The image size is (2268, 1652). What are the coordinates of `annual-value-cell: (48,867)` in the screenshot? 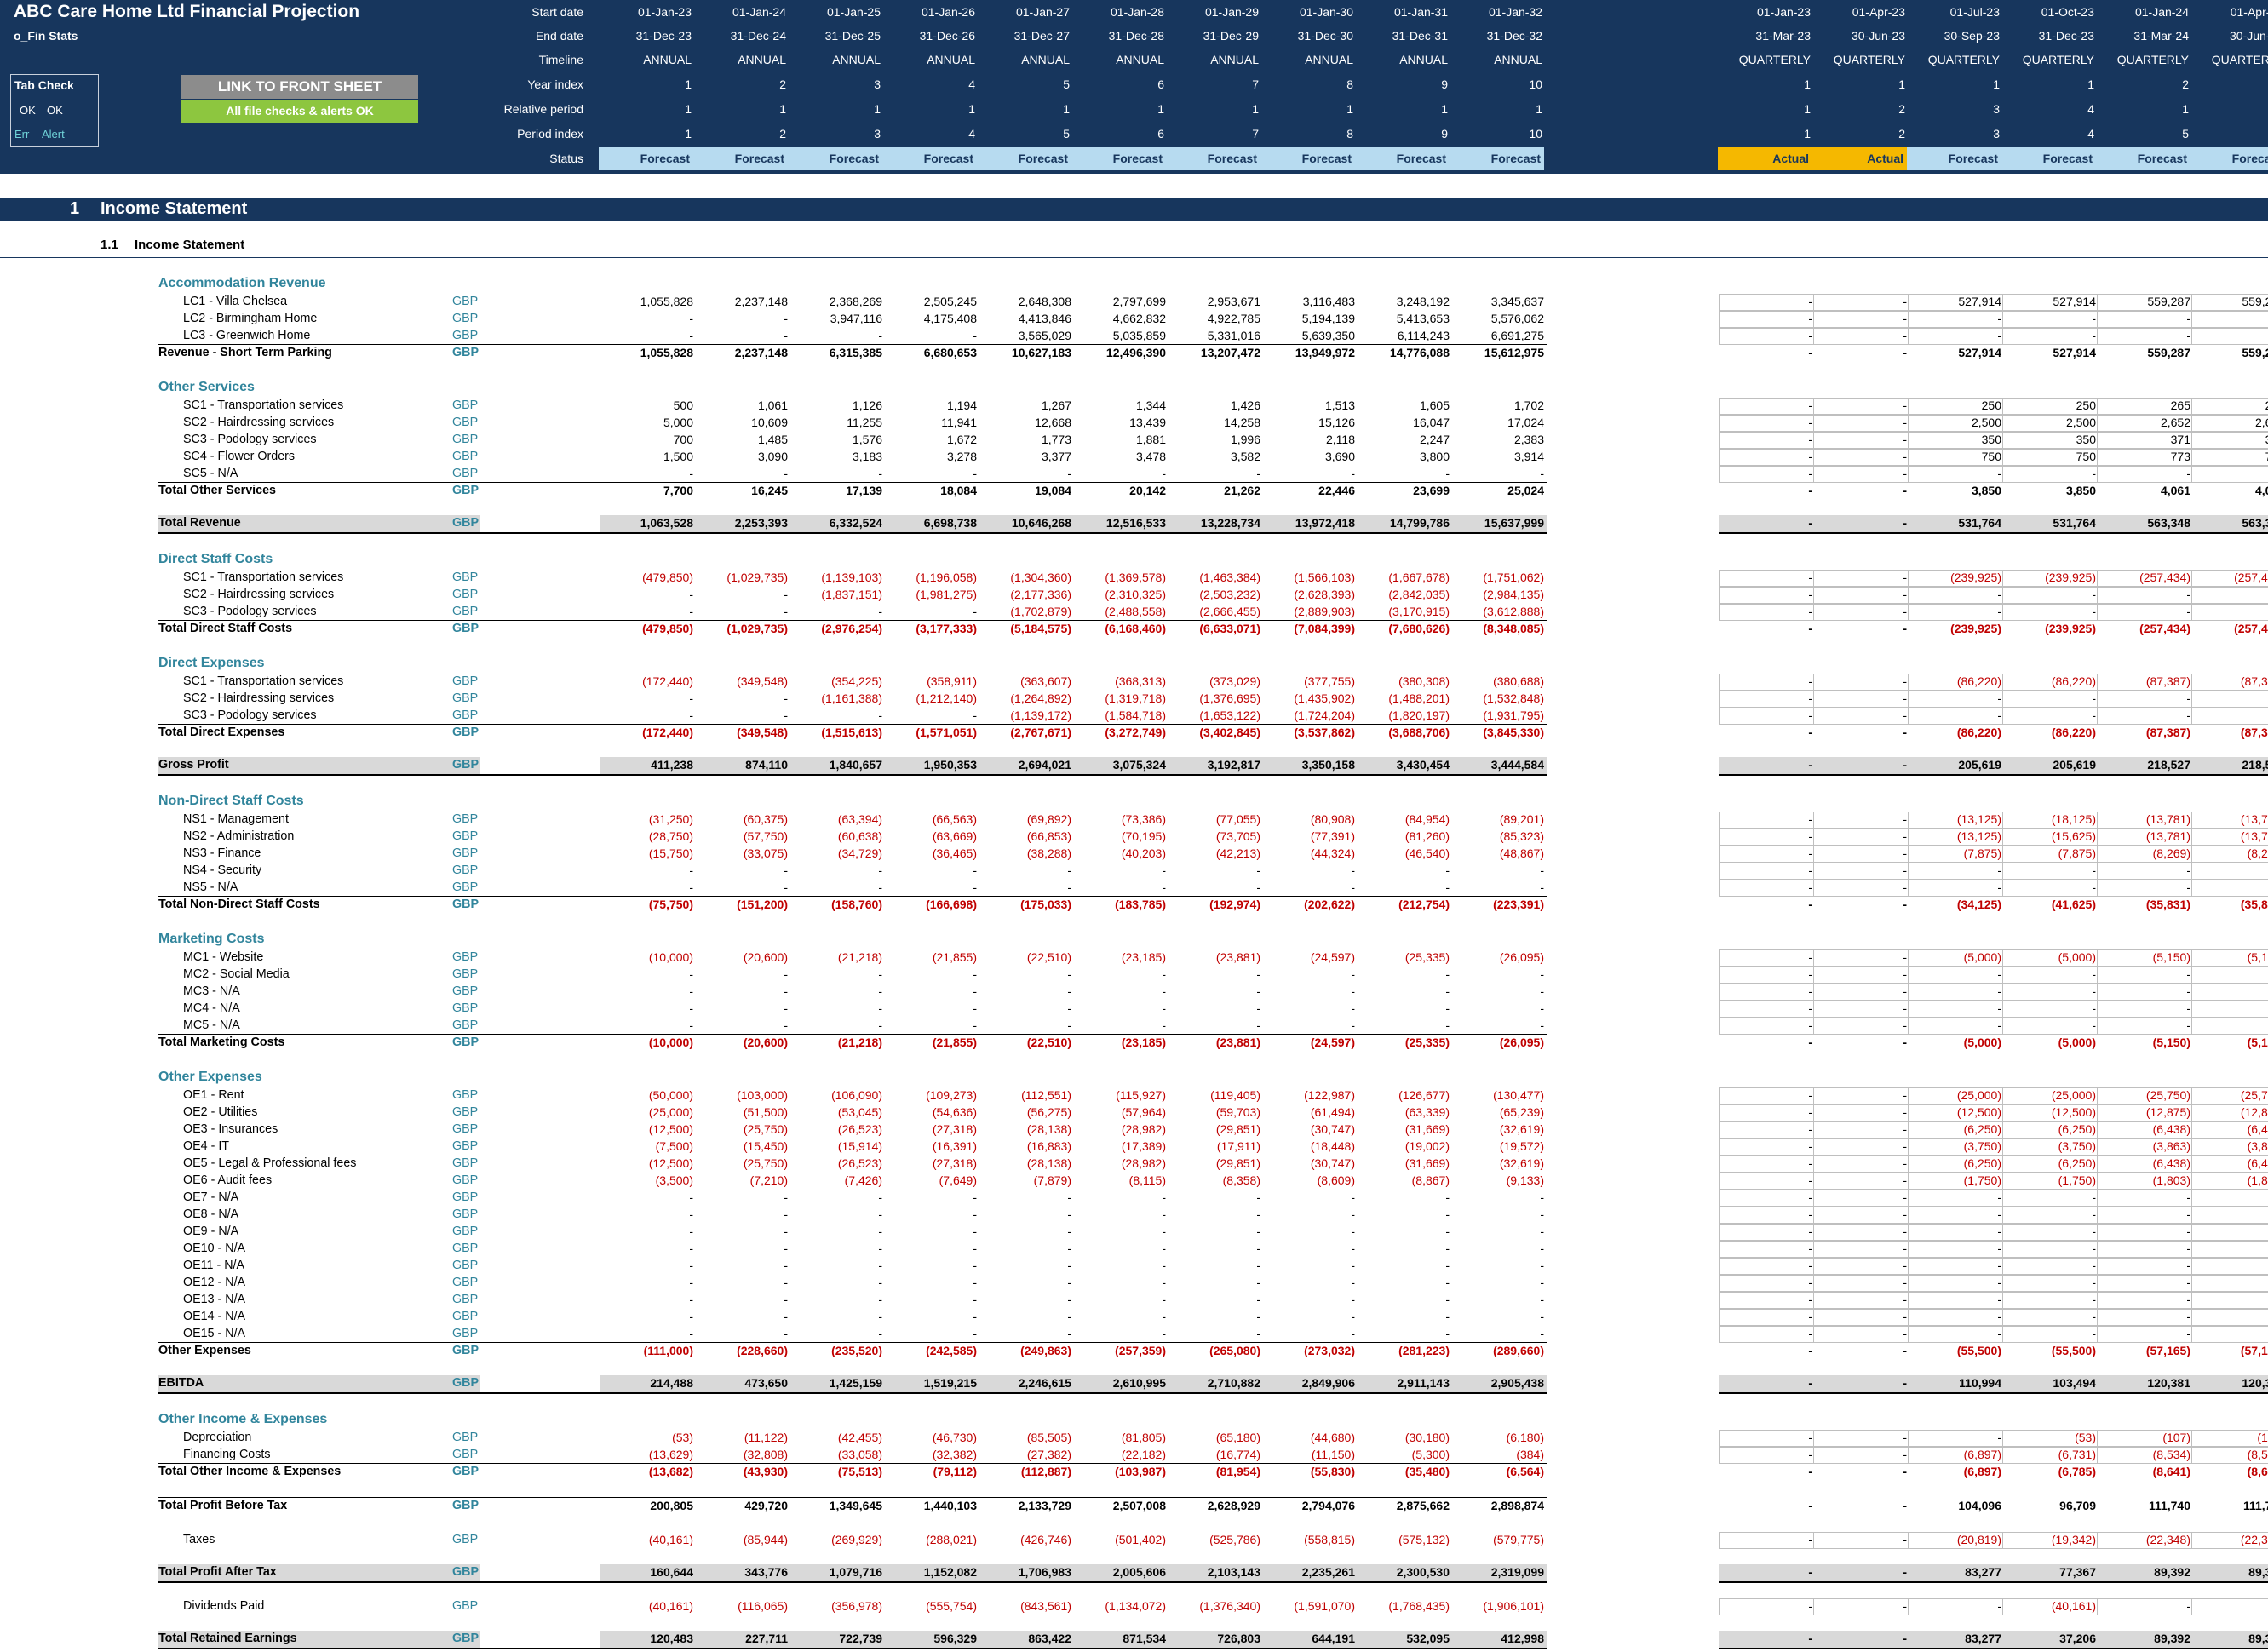 It's located at (1521, 853).